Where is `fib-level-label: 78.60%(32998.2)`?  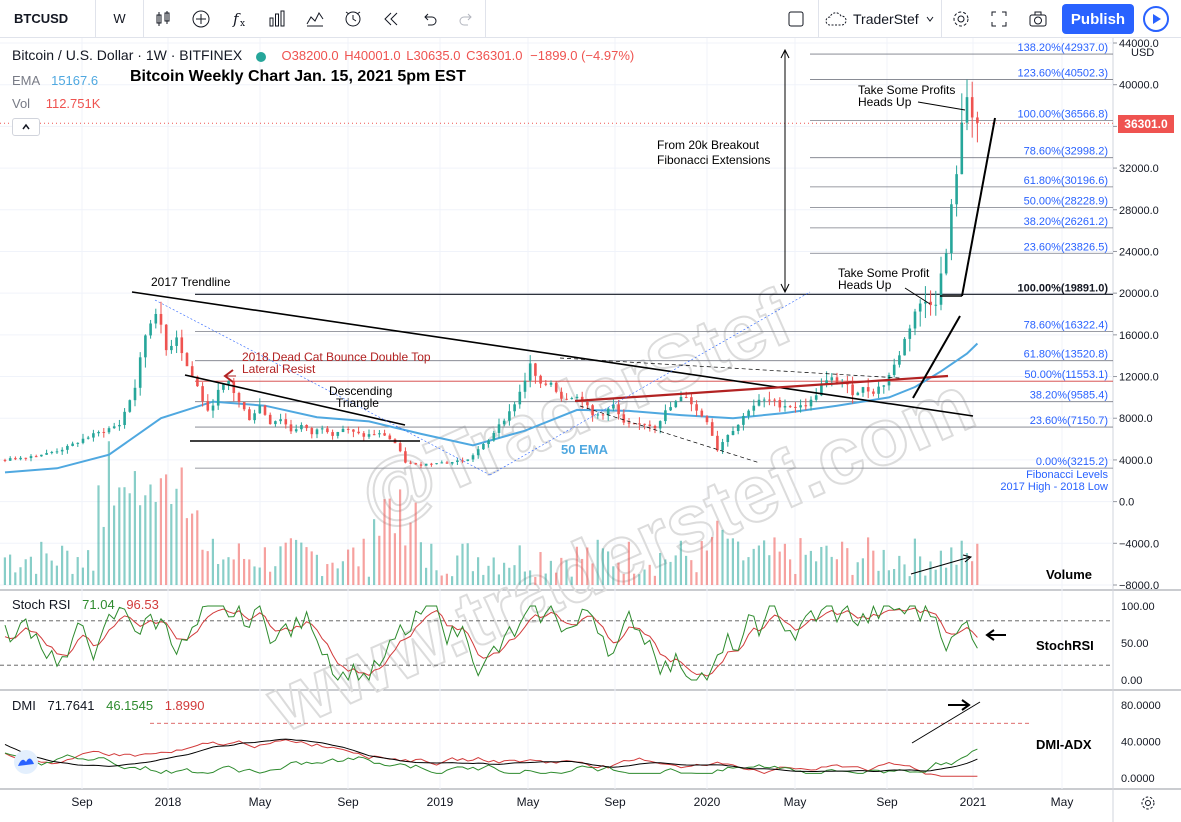 fib-level-label: 78.60%(32998.2) is located at coordinates (1066, 152).